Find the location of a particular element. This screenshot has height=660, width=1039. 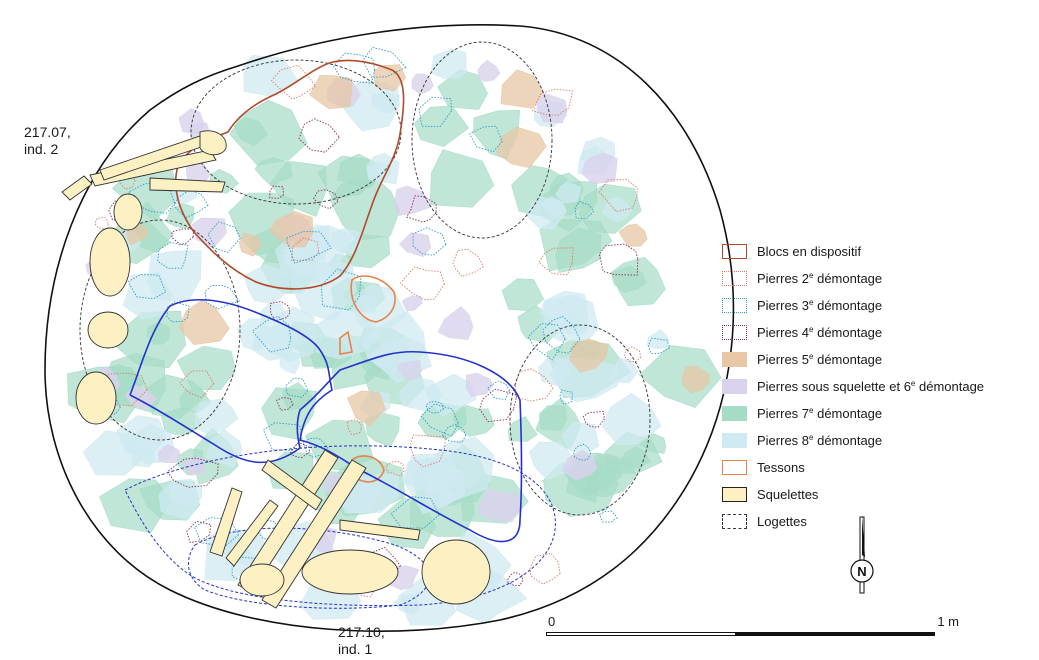

north-arrow-tip is located at coordinates (863, 536).